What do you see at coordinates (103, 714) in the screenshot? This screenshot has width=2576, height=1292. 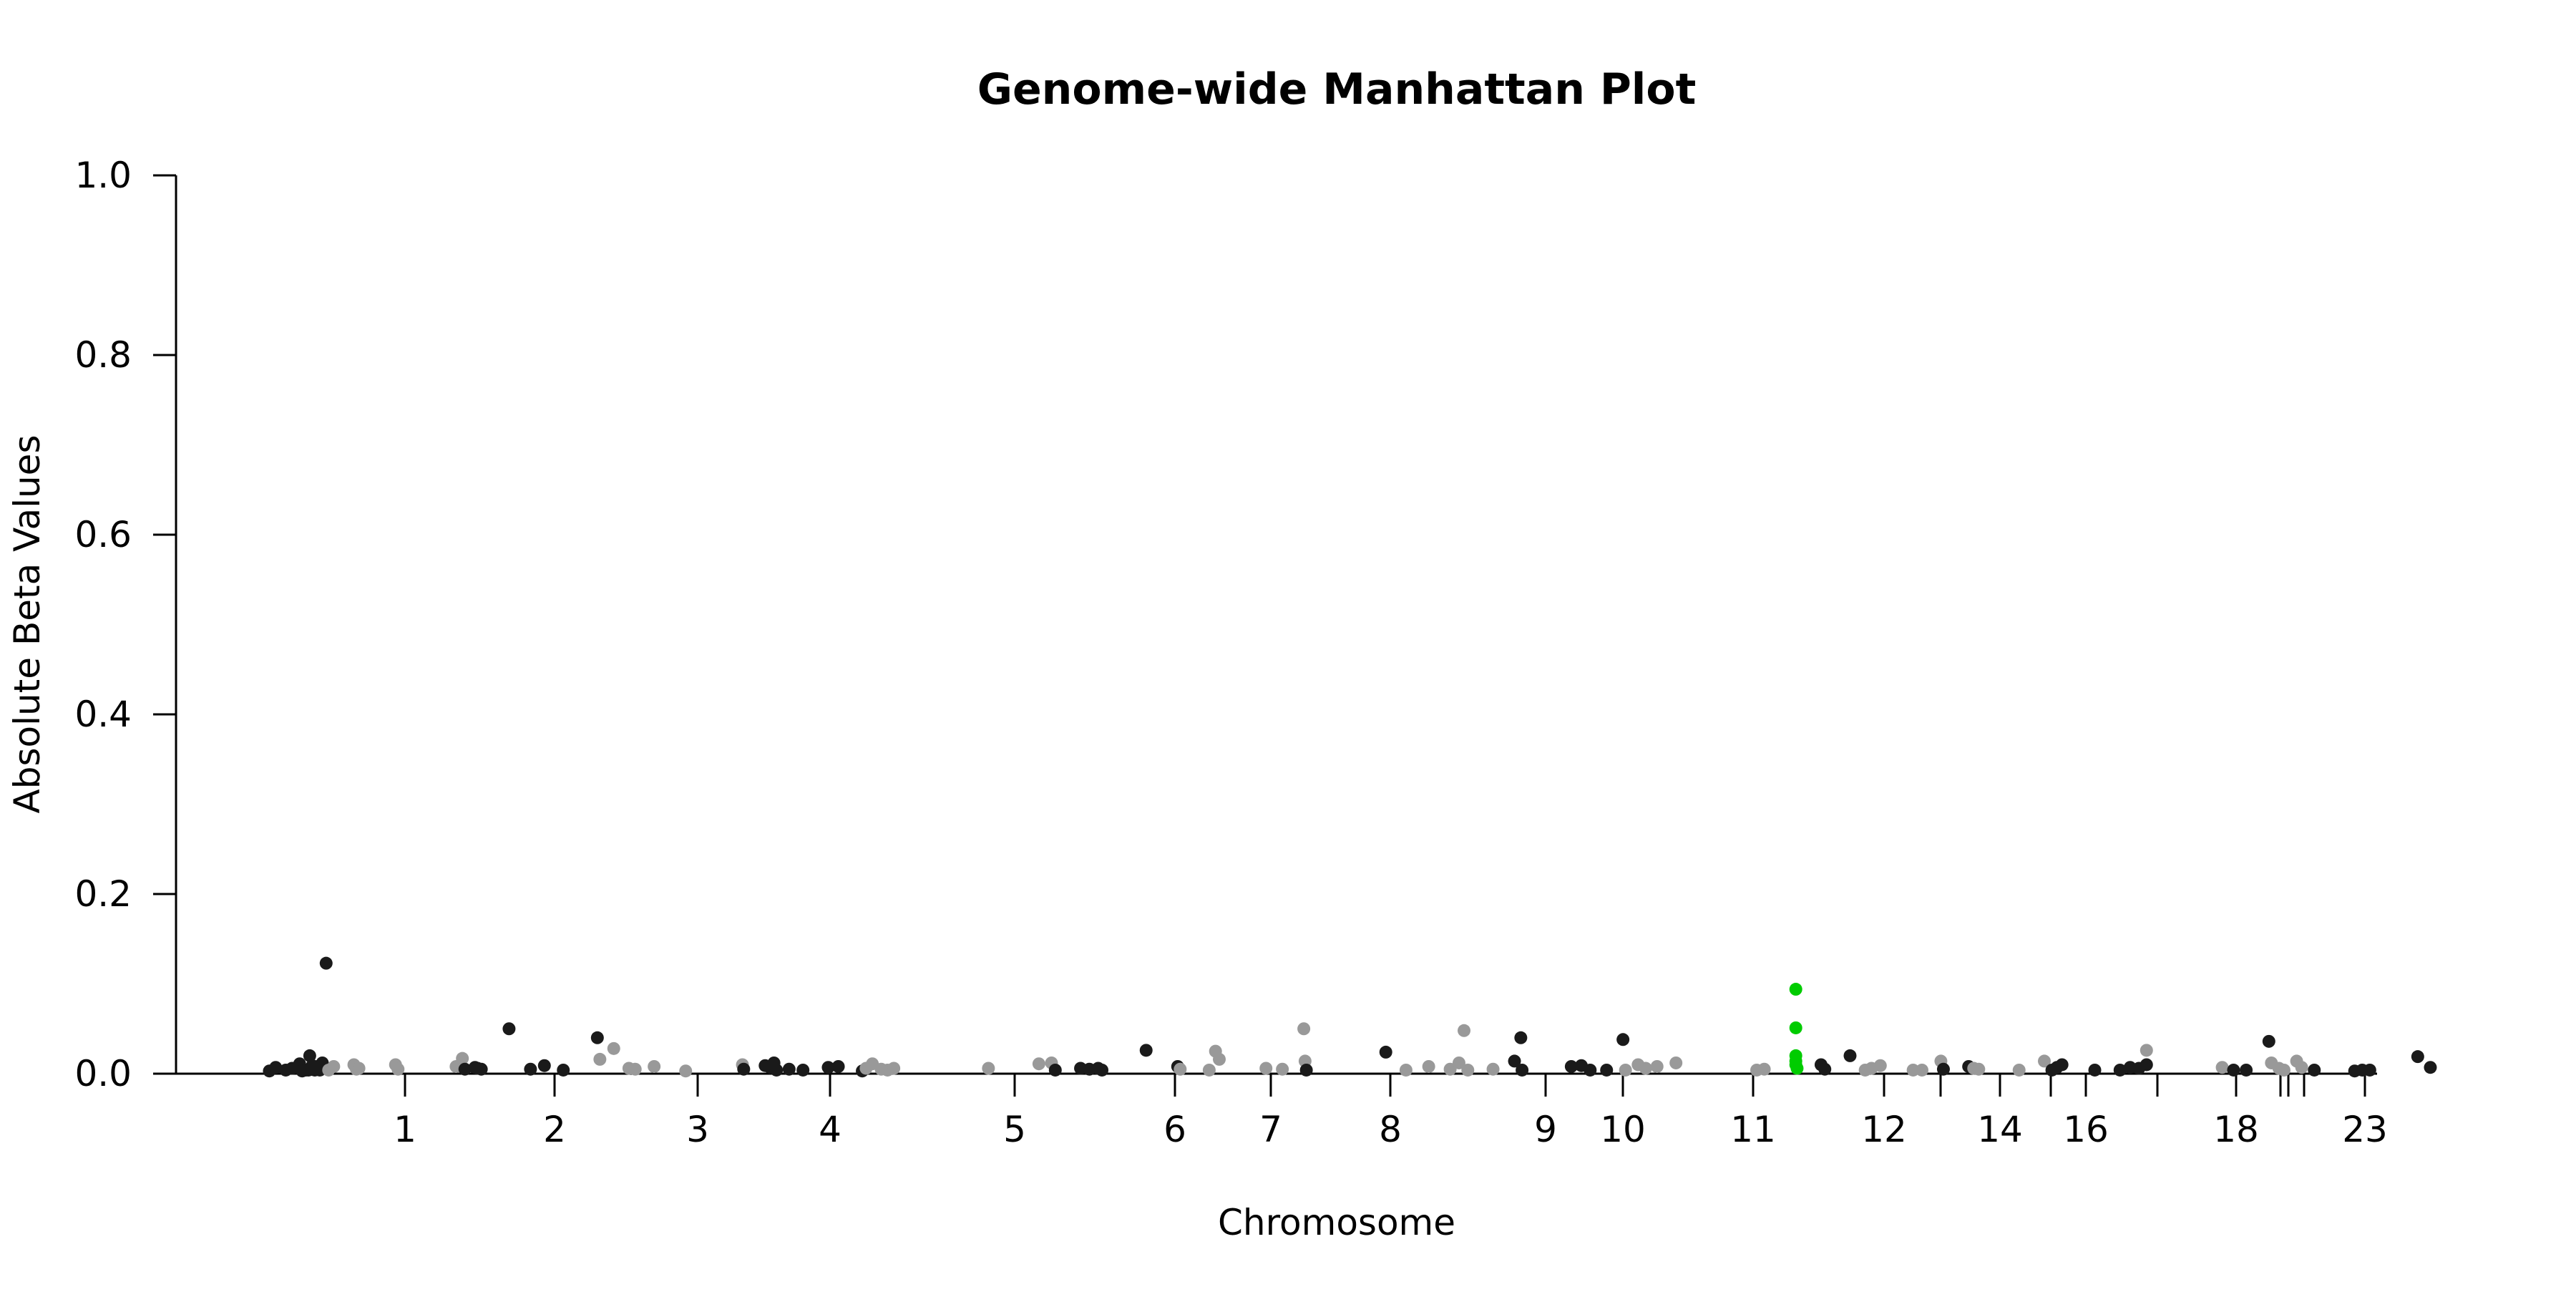 I see `y-tick-label: 0.4` at bounding box center [103, 714].